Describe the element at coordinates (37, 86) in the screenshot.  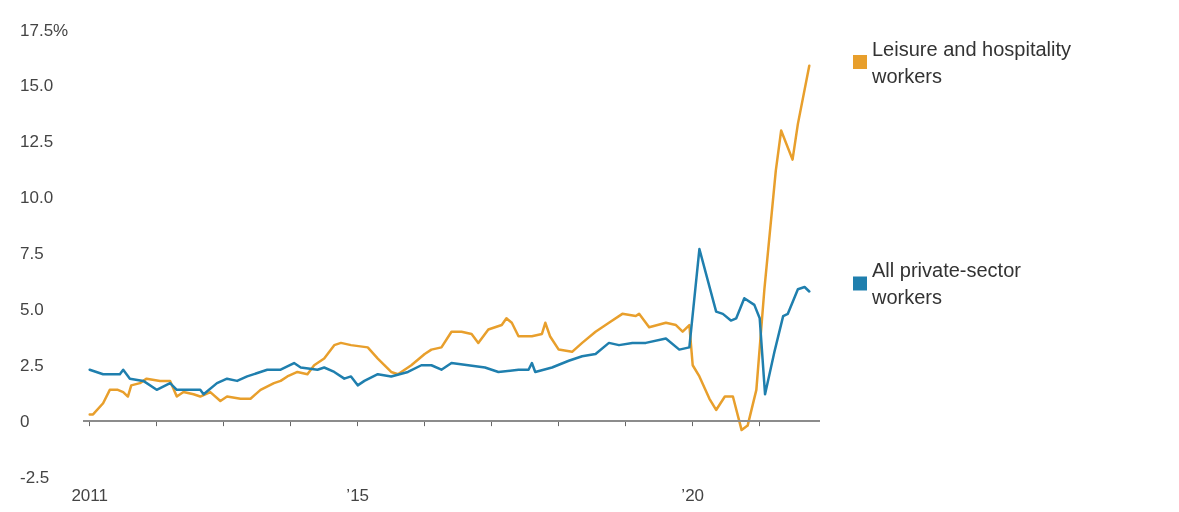
I see `y-tick-label: 15.0` at that location.